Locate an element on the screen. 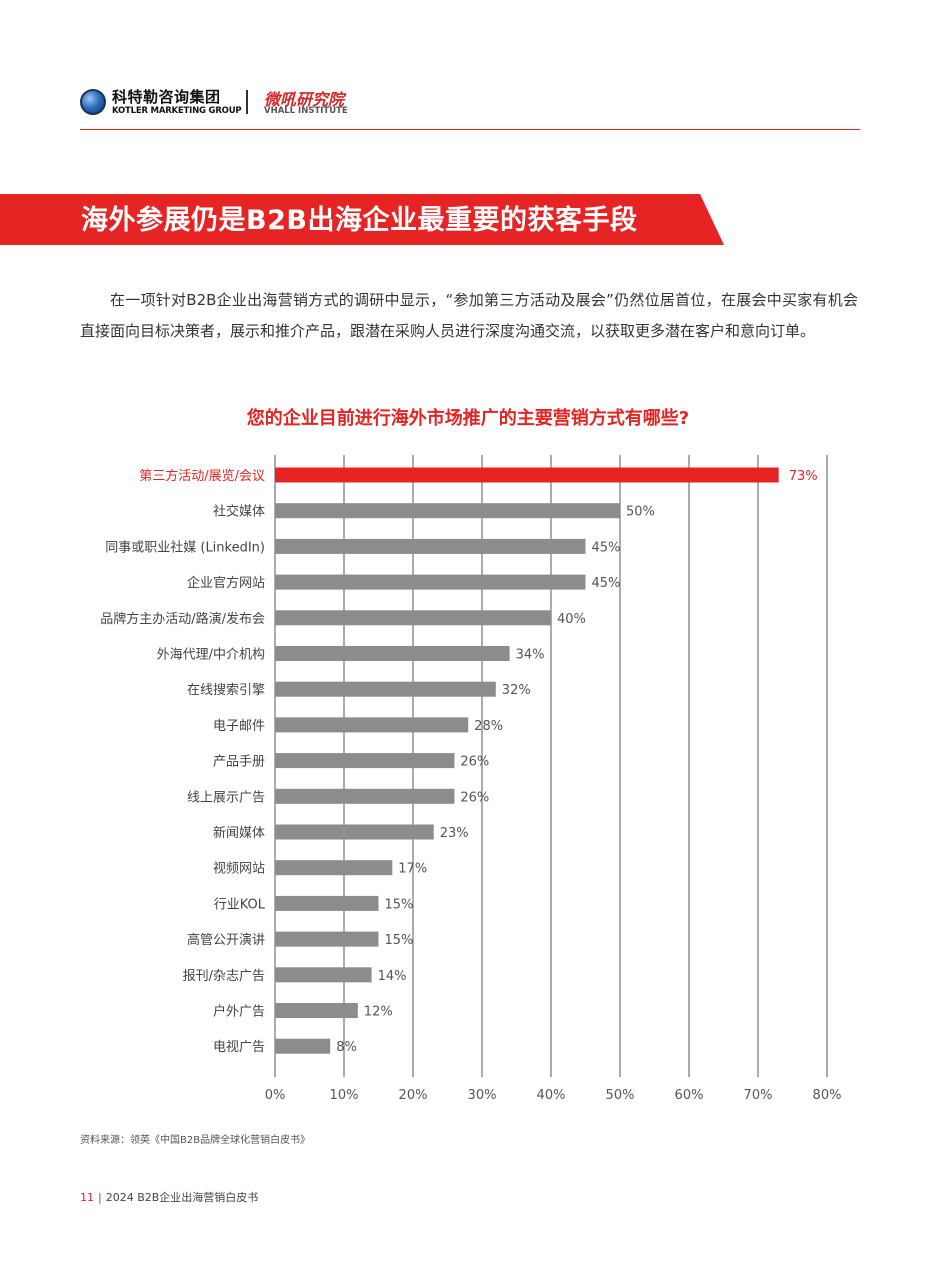 The height and width of the screenshot is (1280, 936). title-banner is located at coordinates (362, 219).